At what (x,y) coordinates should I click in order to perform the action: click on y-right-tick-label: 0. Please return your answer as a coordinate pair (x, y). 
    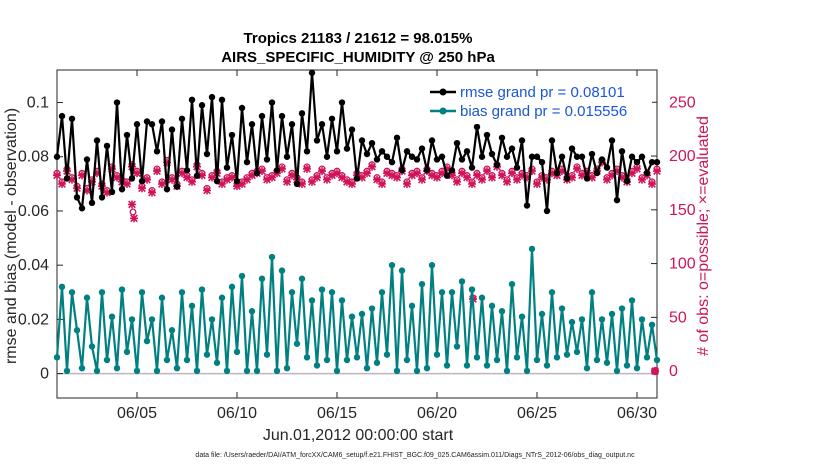
    Looking at the image, I should click on (673, 371).